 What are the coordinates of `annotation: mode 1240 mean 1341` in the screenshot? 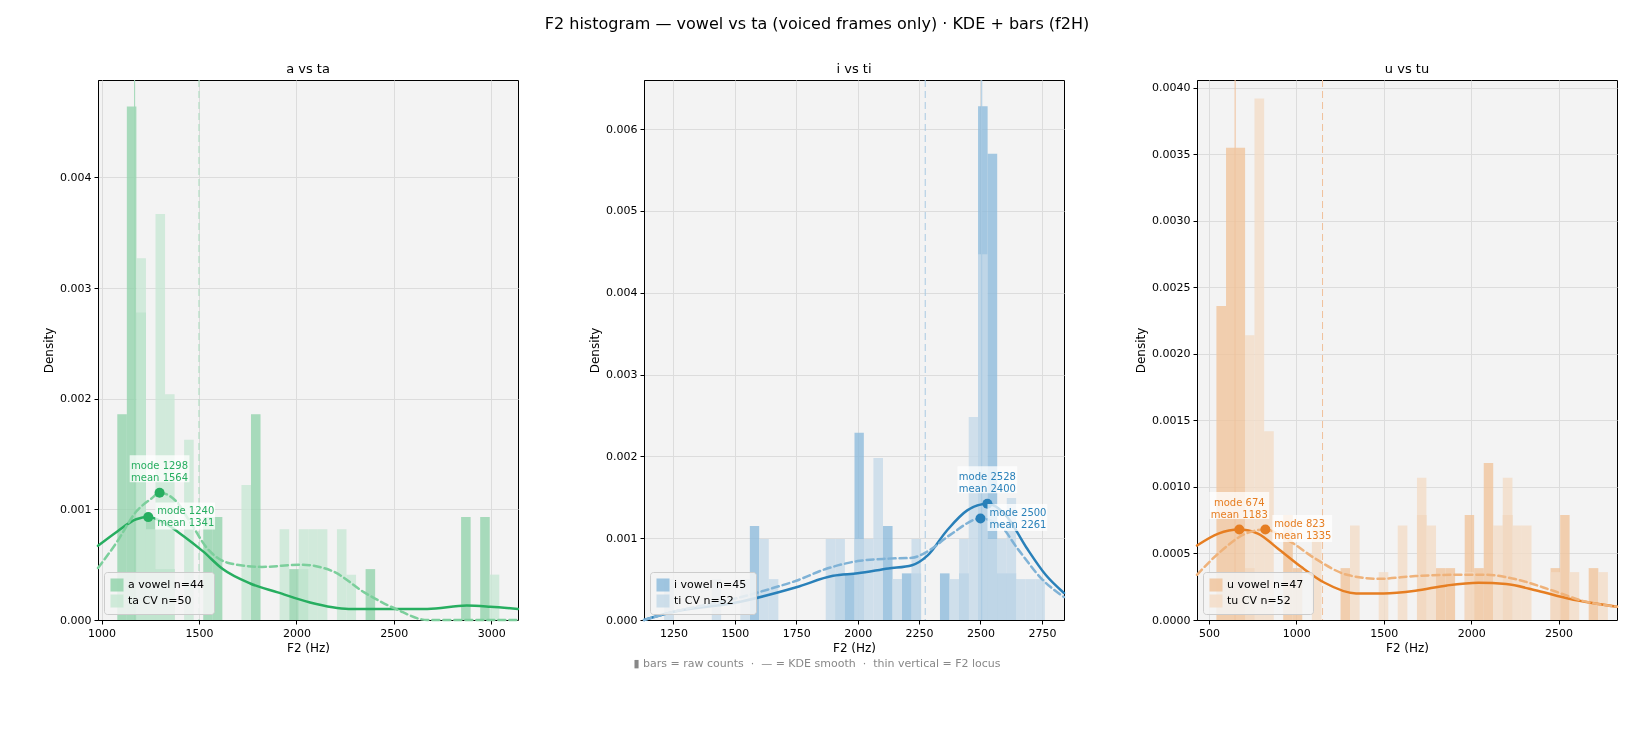 It's located at (186, 517).